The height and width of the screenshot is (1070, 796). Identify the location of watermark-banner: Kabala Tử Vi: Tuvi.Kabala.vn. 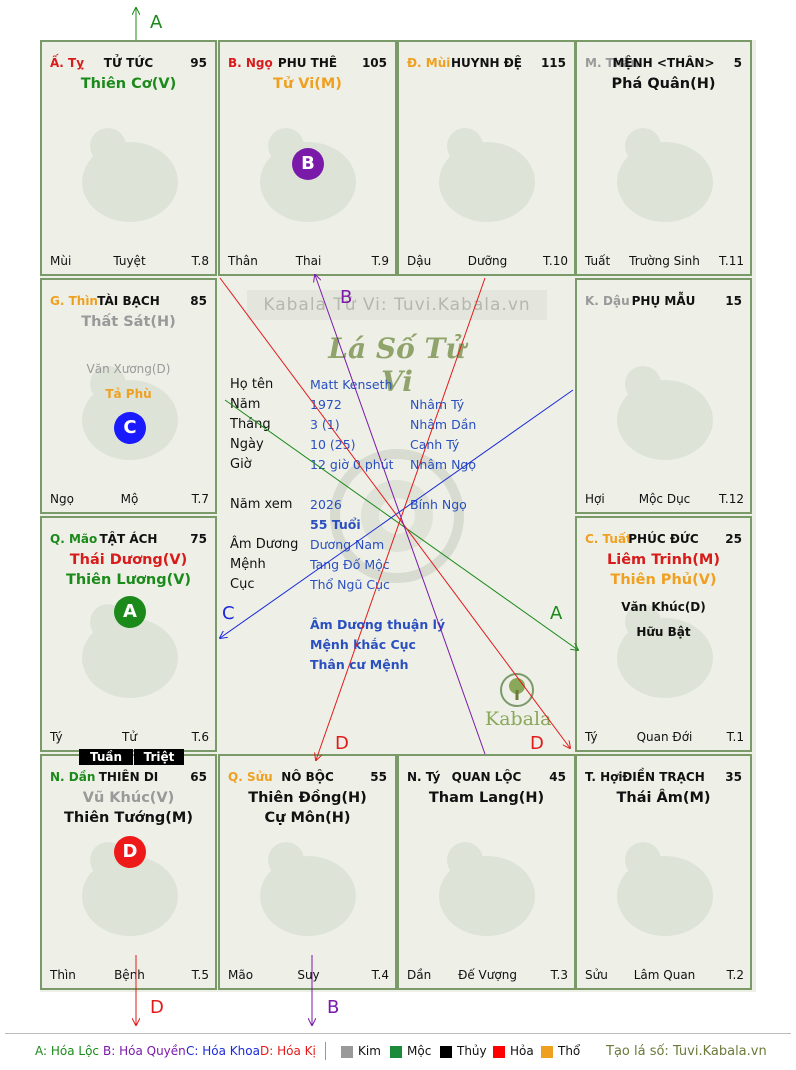
(397, 305).